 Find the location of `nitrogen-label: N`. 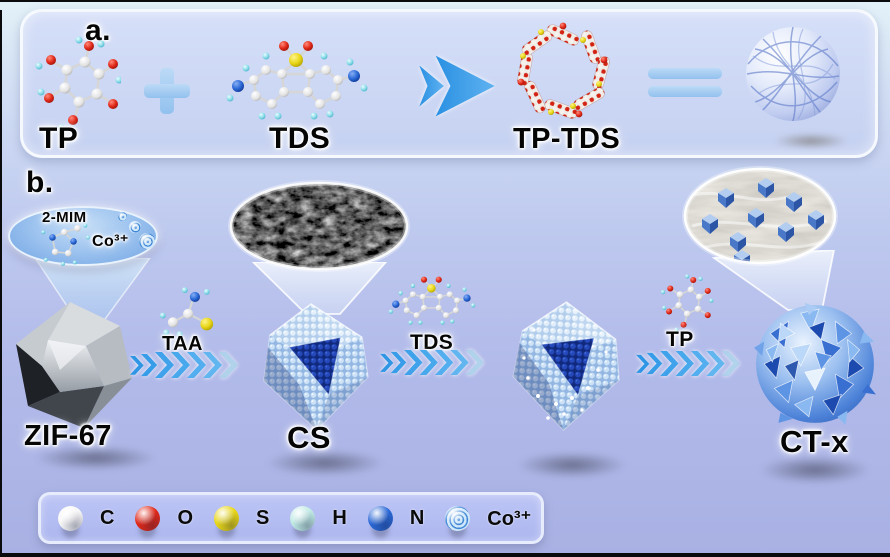

nitrogen-label: N is located at coordinates (417, 517).